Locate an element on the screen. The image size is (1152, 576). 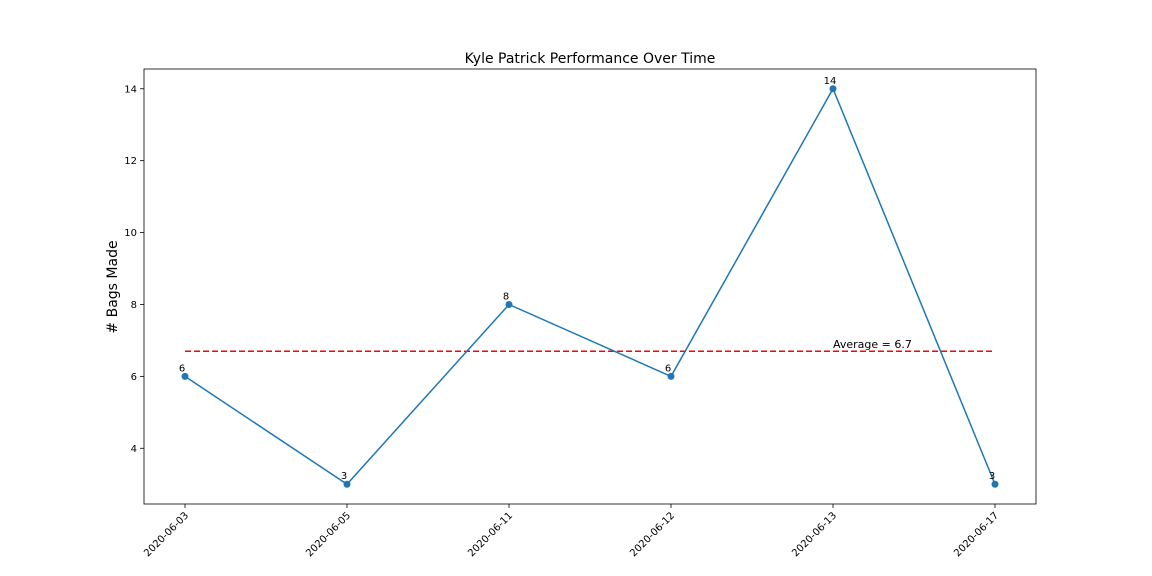
y-axis-ticks: 4 6 8 10 12 14 is located at coordinates (134, 269).